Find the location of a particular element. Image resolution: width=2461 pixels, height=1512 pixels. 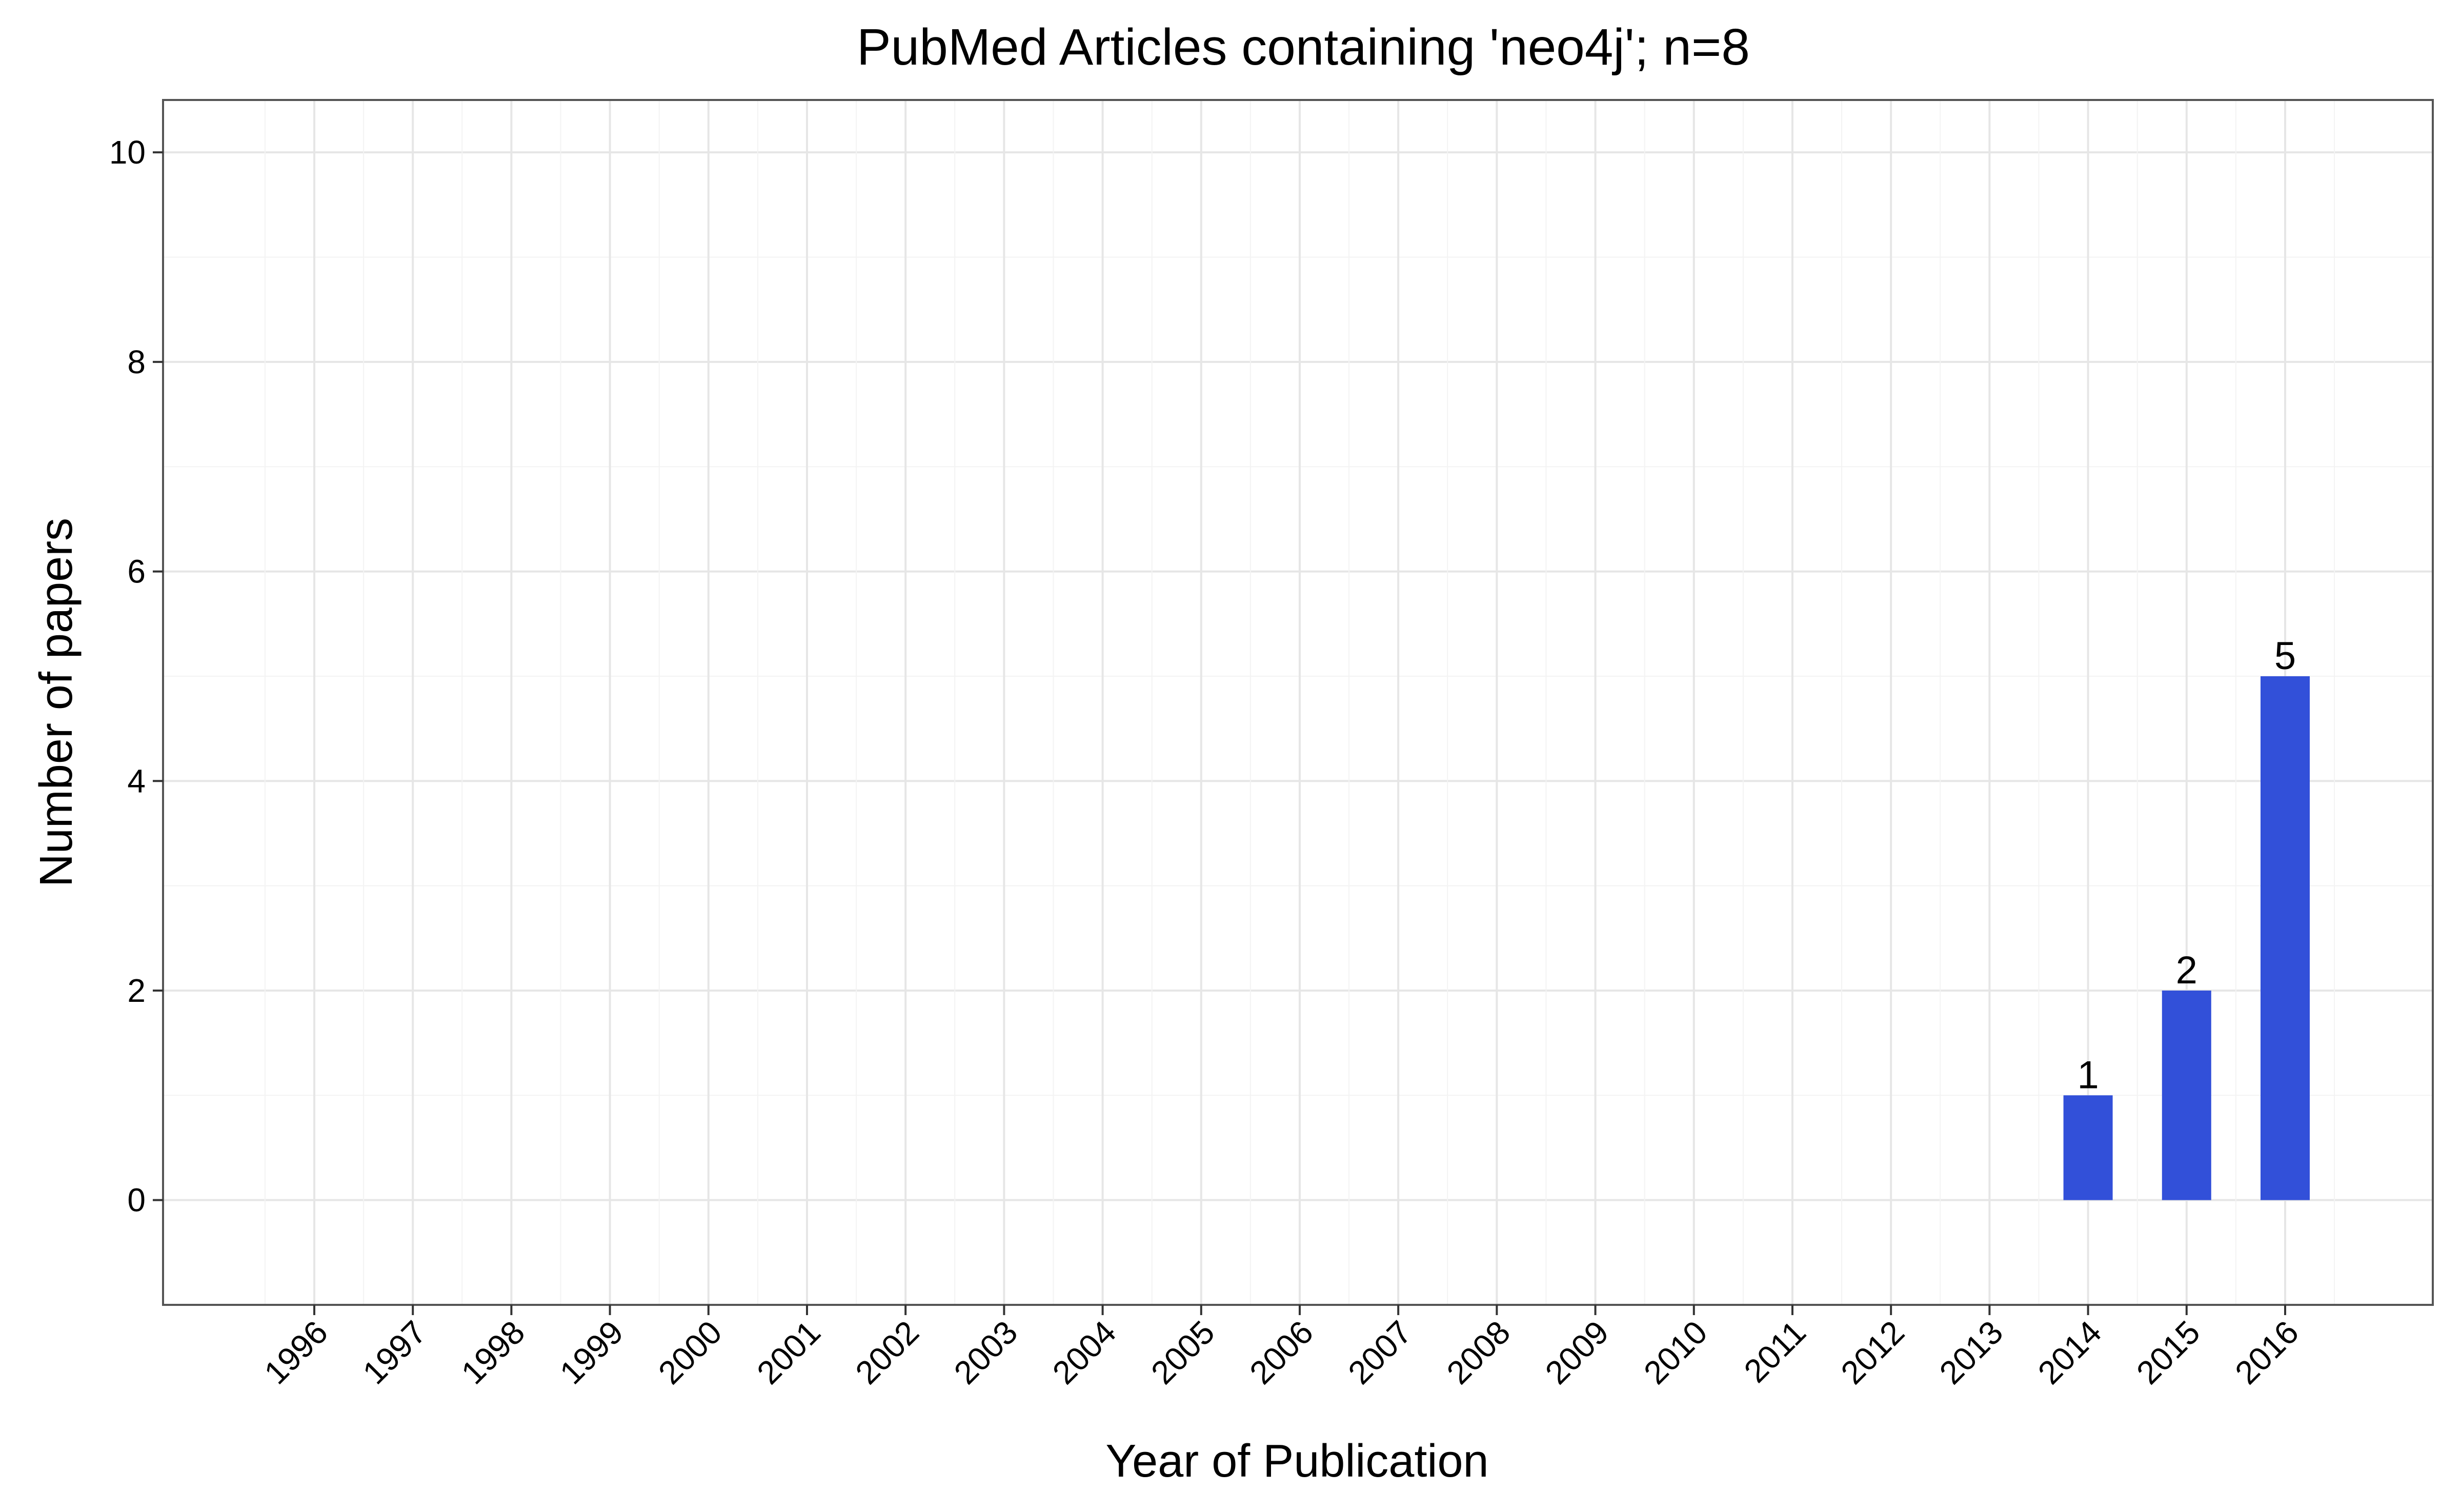

bar-label-2014: 1 is located at coordinates (2088, 1075).